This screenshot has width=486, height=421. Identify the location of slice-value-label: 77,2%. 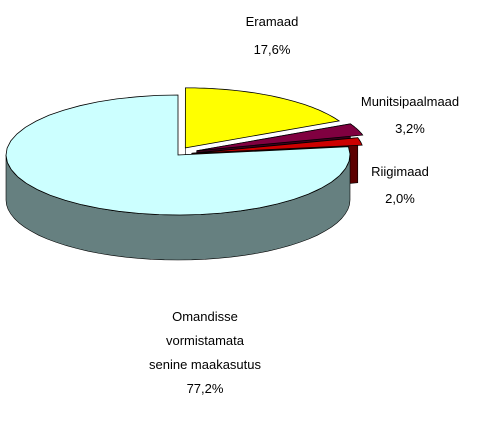
(205, 388).